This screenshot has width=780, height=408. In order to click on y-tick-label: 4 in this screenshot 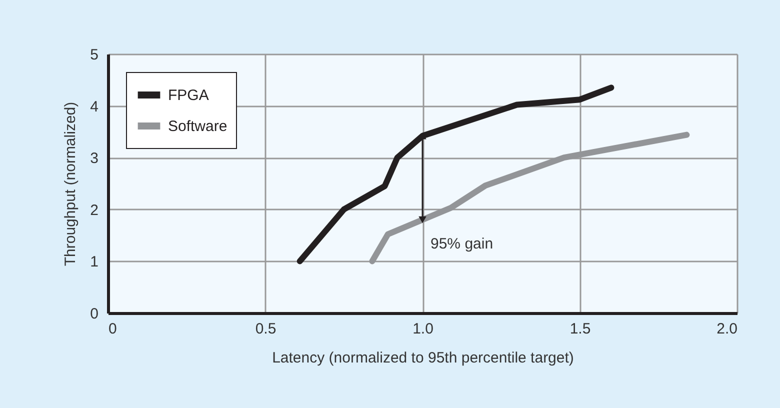, I will do `click(94, 107)`.